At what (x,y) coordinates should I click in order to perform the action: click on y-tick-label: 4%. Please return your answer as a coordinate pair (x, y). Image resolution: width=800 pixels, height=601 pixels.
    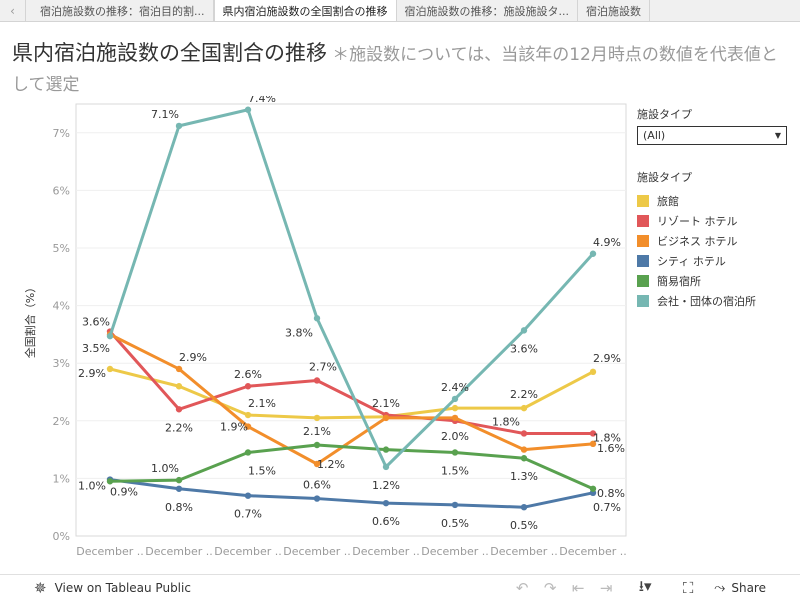
    Looking at the image, I should click on (61, 306).